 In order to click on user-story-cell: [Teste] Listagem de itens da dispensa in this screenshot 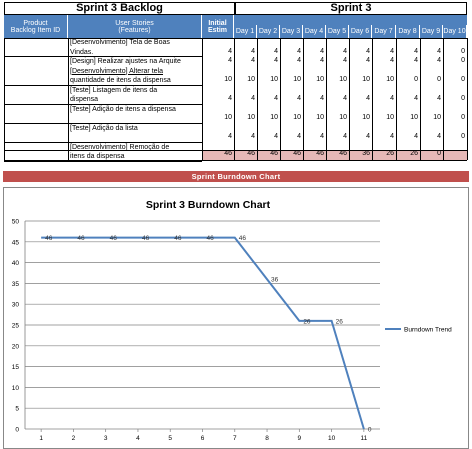, I will do `click(135, 95)`.